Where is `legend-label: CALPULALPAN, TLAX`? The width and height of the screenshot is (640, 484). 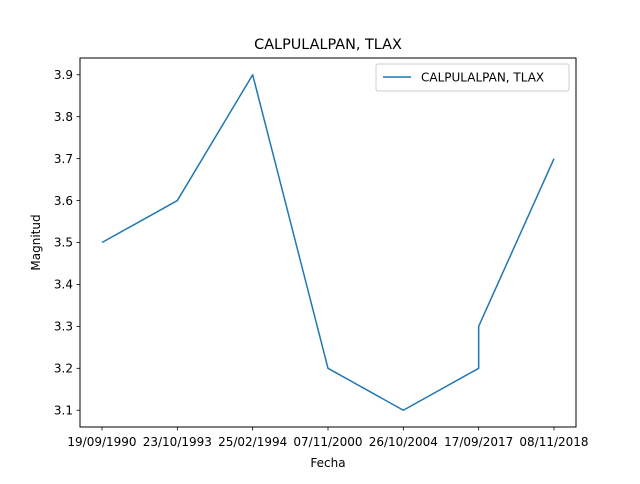
legend-label: CALPULALPAN, TLAX is located at coordinates (482, 78).